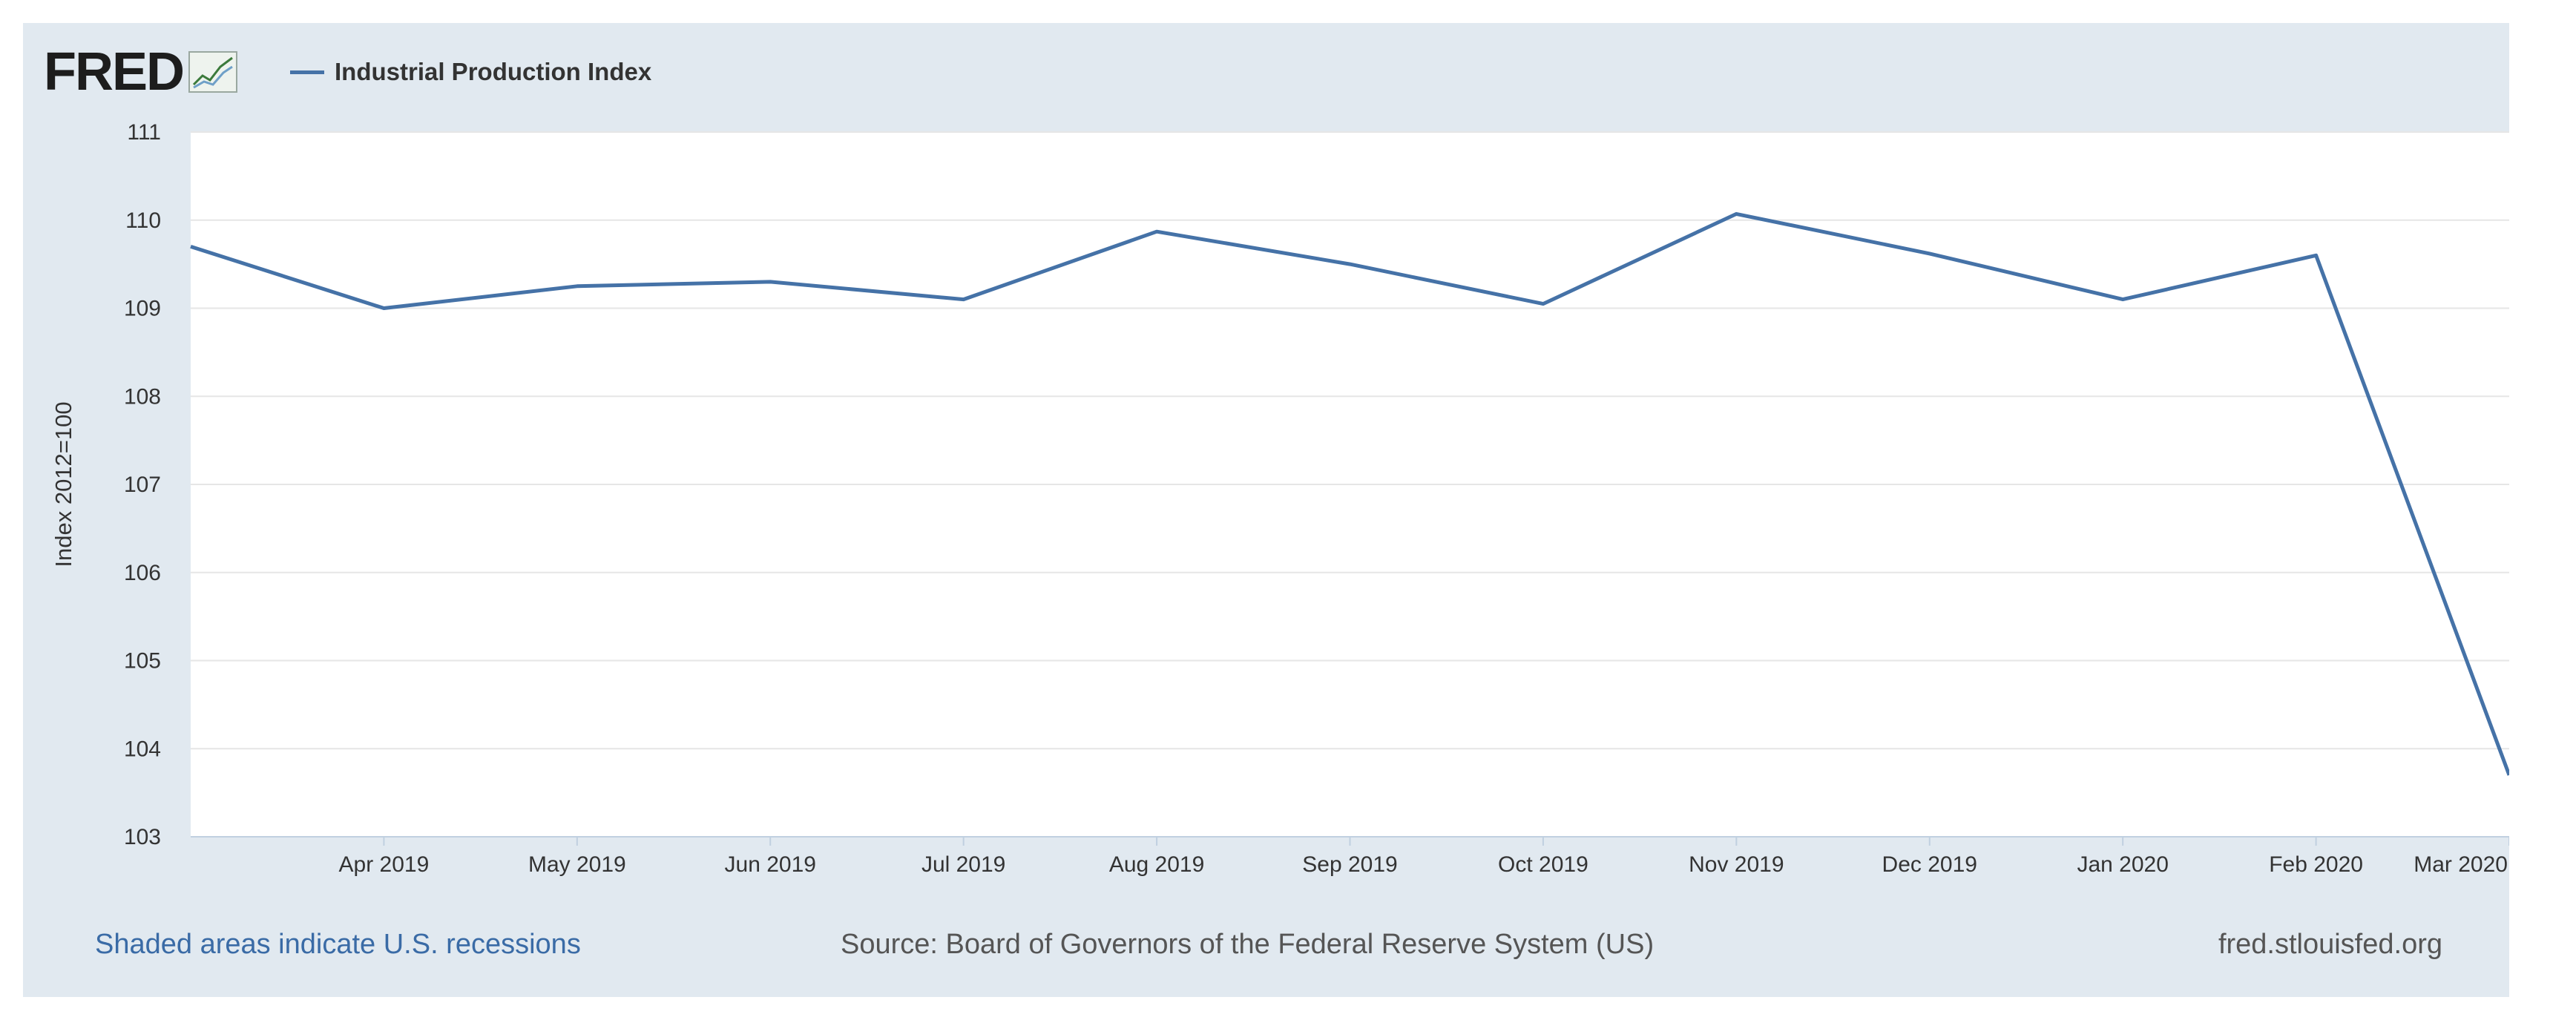 The image size is (2576, 1020). Describe the element at coordinates (144, 132) in the screenshot. I see `y-tick-label: 111` at that location.